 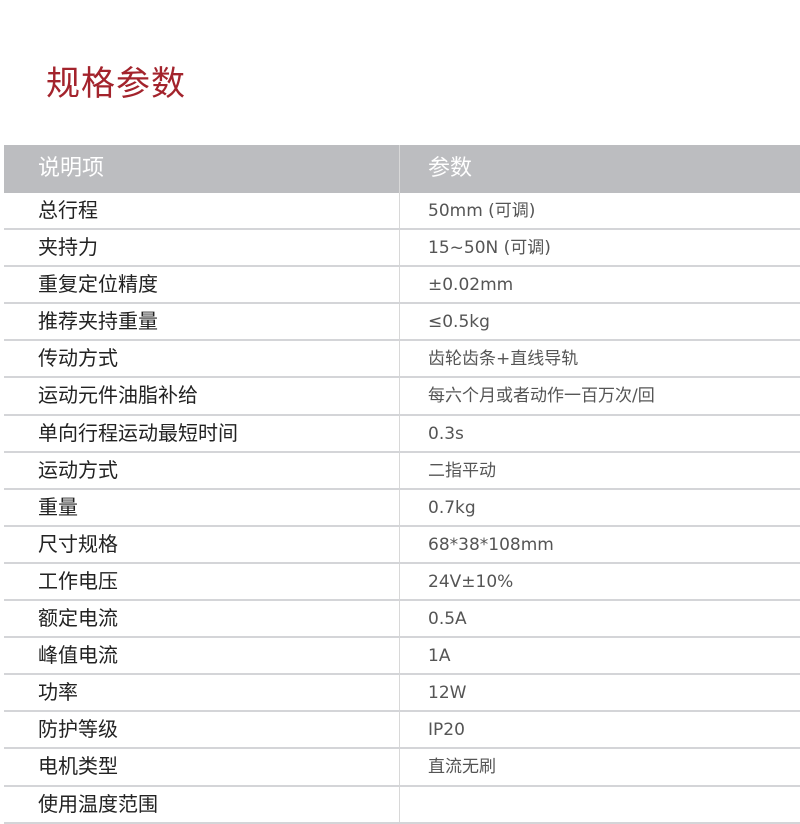 I want to click on spec-name: 功率, so click(x=202, y=693).